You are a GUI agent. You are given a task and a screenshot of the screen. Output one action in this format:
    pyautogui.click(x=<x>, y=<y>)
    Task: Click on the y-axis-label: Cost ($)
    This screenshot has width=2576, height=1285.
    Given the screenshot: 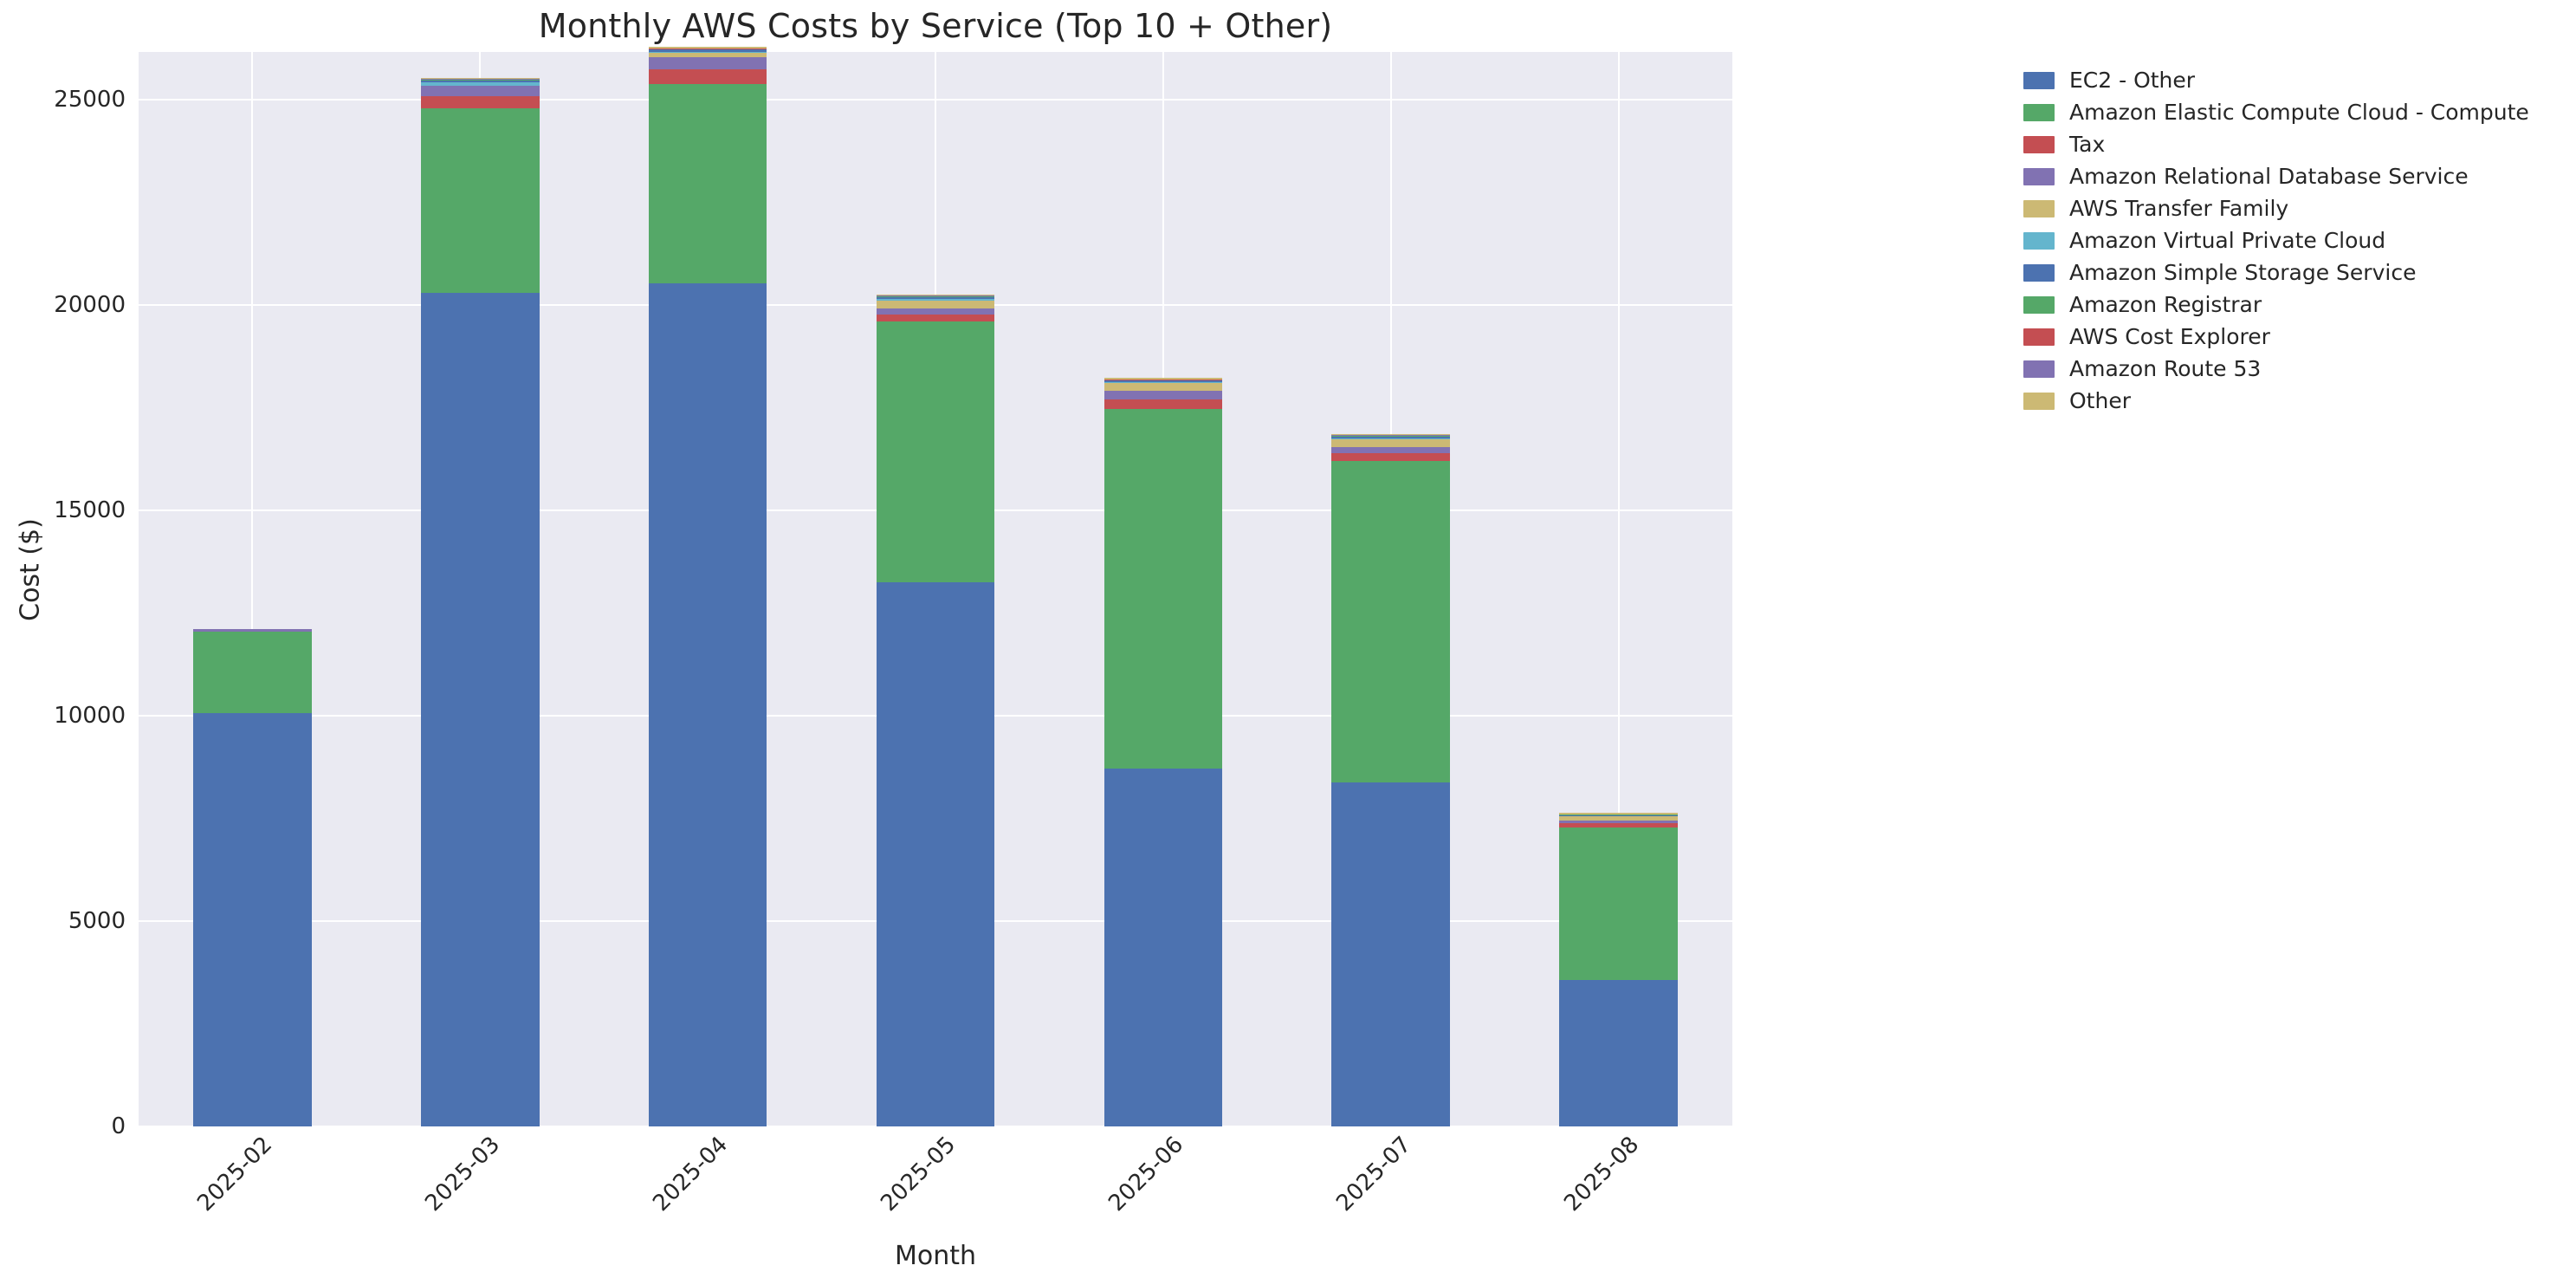 What is the action you would take?
    pyautogui.click(x=30, y=569)
    